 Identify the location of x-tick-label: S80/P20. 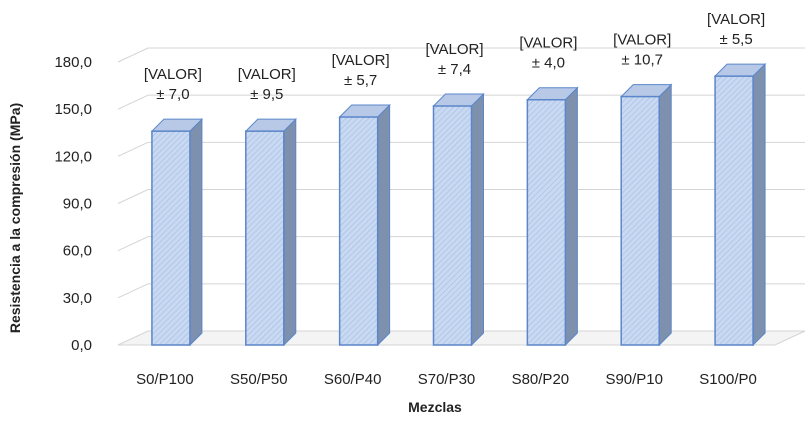
(541, 379).